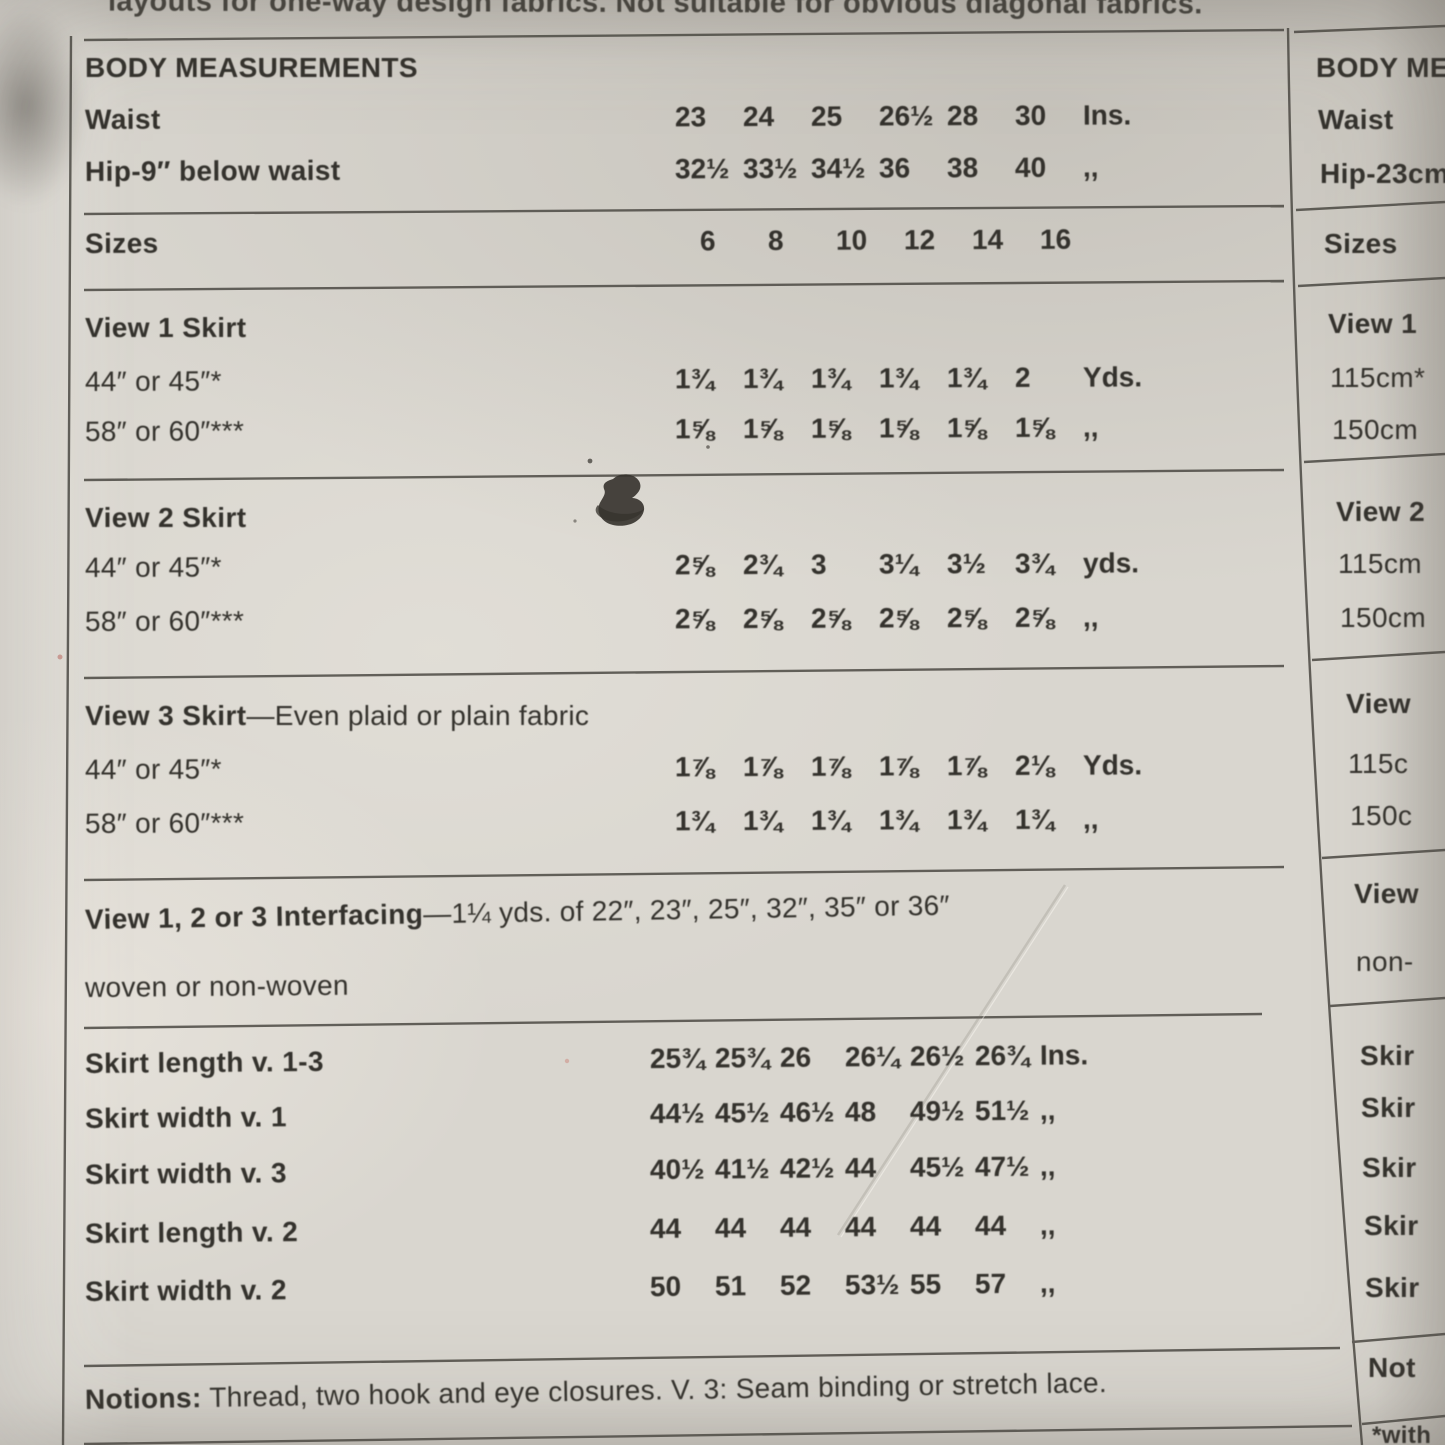 The height and width of the screenshot is (1445, 1445). What do you see at coordinates (926, 378) in the screenshot?
I see `row-values: 1¾ 1¾ 1¾ 1¾ 1¾ 2 Yds.` at bounding box center [926, 378].